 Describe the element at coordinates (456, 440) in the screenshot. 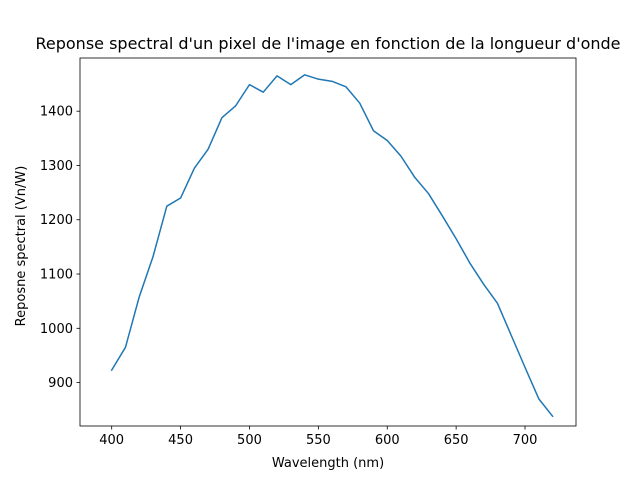

I see `x-tick-label-650: 650` at that location.